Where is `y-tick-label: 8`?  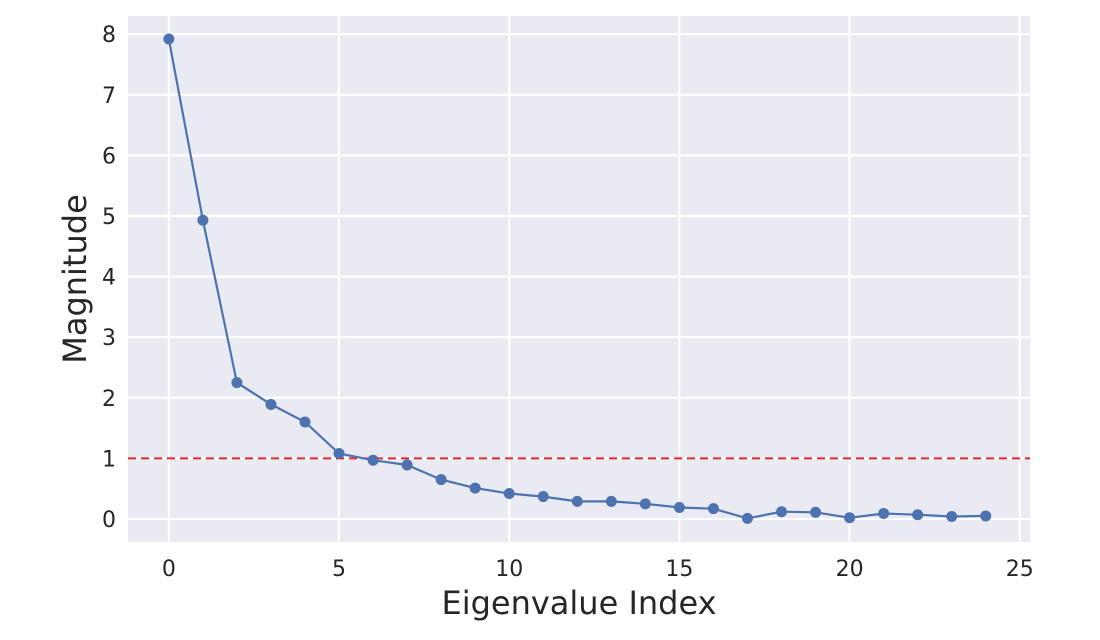 y-tick-label: 8 is located at coordinates (109, 35).